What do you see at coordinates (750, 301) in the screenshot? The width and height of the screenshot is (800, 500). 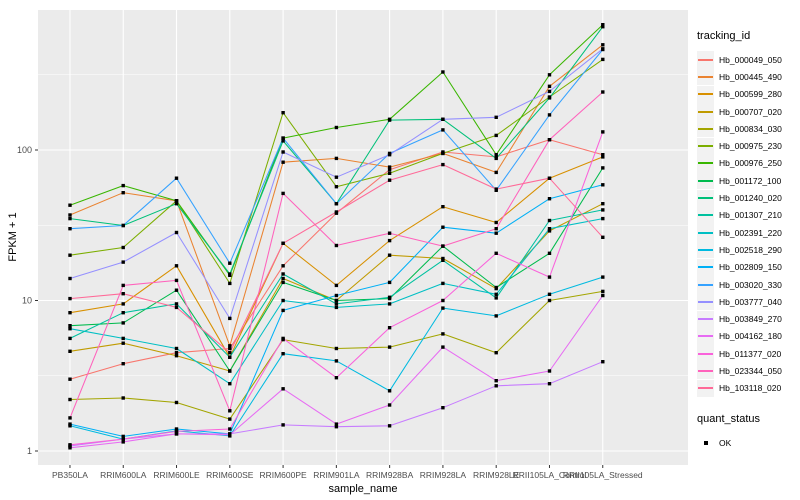 I see `legend-item-label: Hb_003777_040` at bounding box center [750, 301].